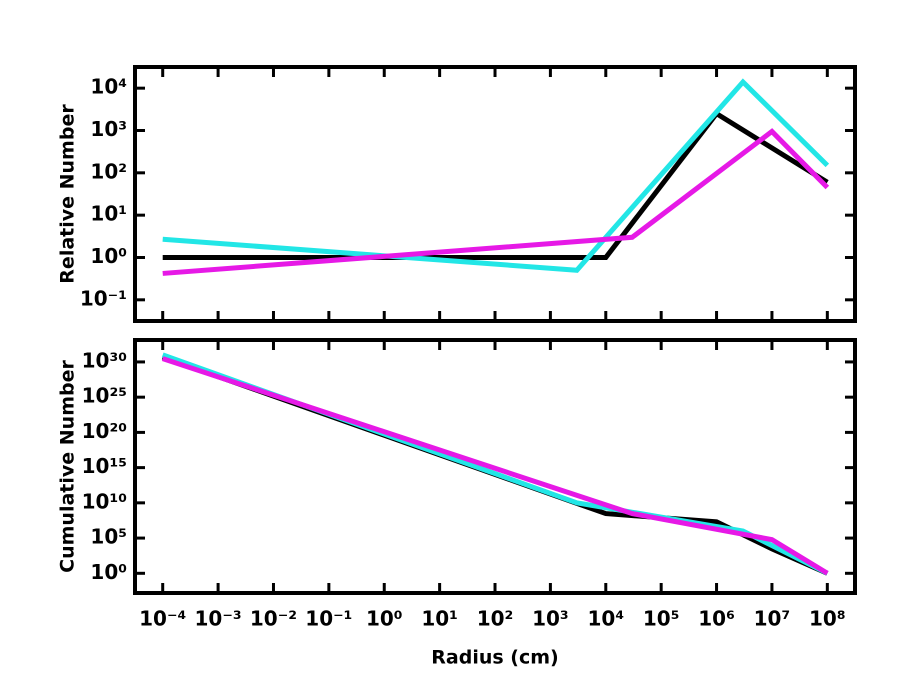 The height and width of the screenshot is (675, 900). What do you see at coordinates (108, 171) in the screenshot?
I see `y-tick-label: 10²` at bounding box center [108, 171].